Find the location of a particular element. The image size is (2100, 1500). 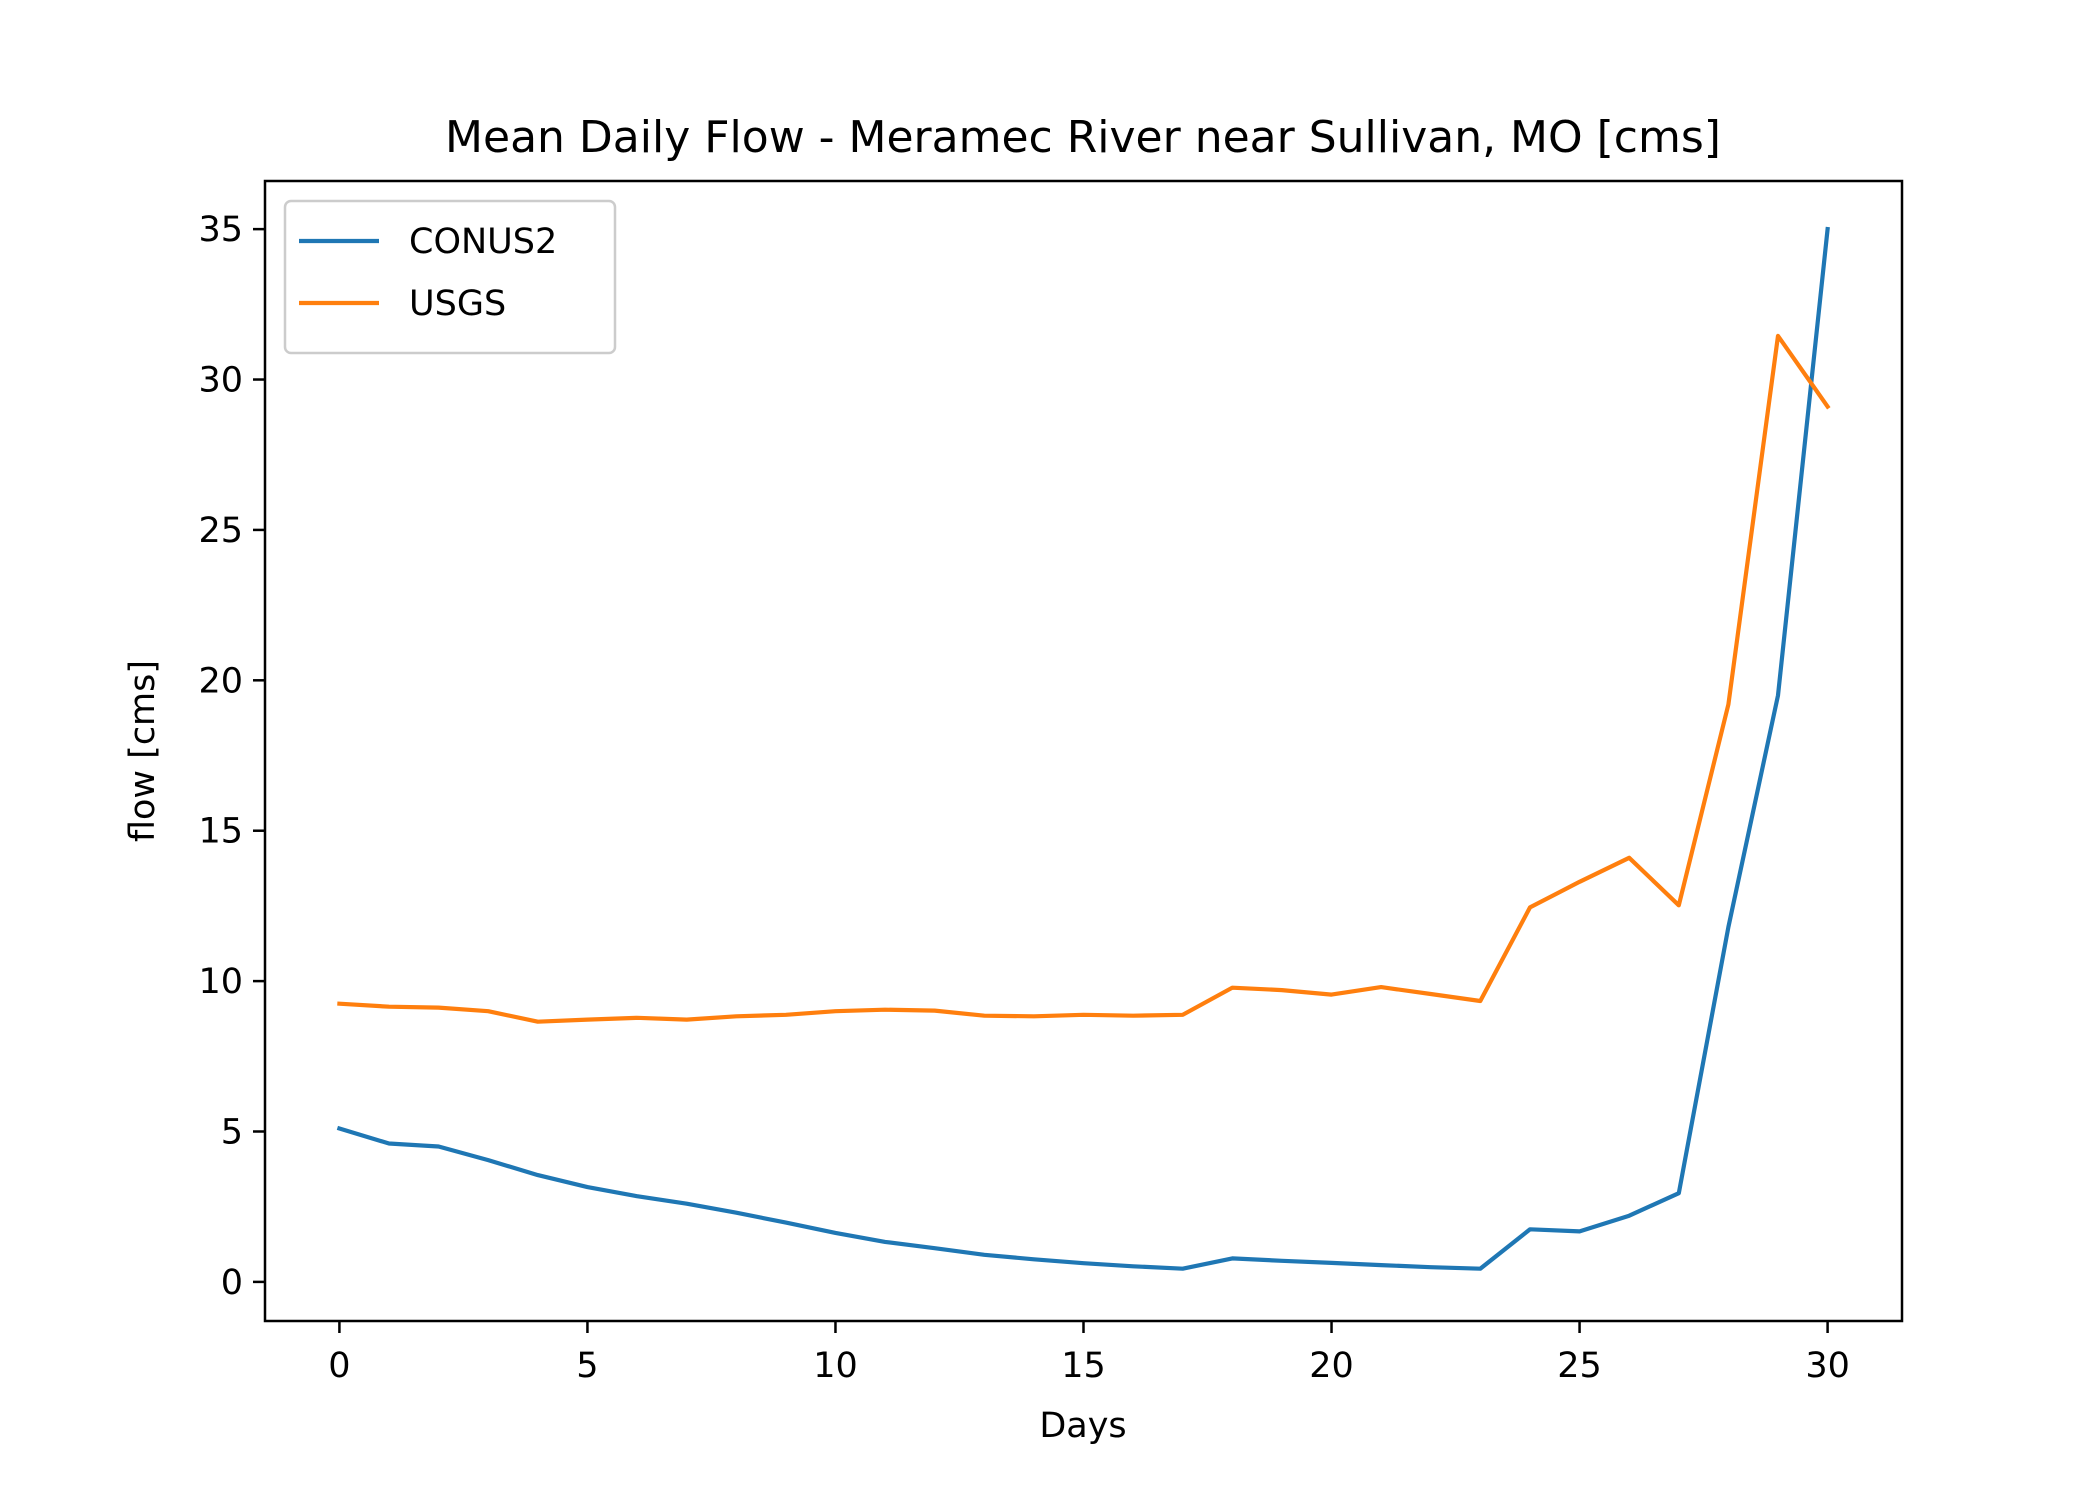

x-tick-label: 10 is located at coordinates (835, 1366).